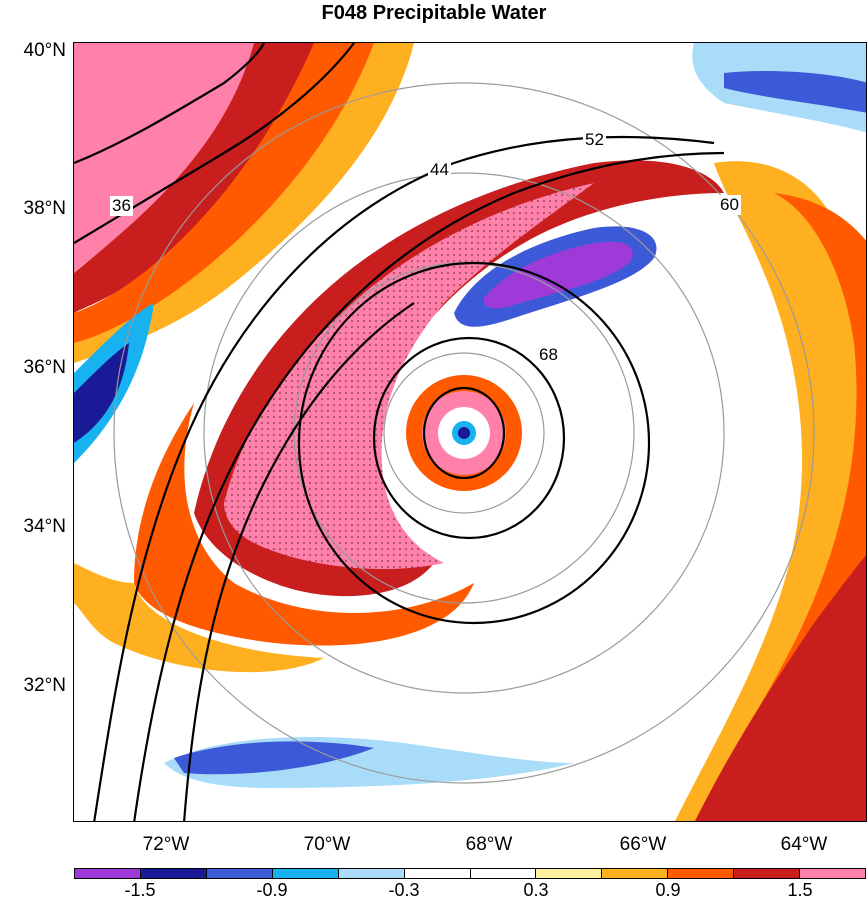 The height and width of the screenshot is (901, 868). Describe the element at coordinates (44, 50) in the screenshot. I see `lat-label-40n: 40°N` at that location.